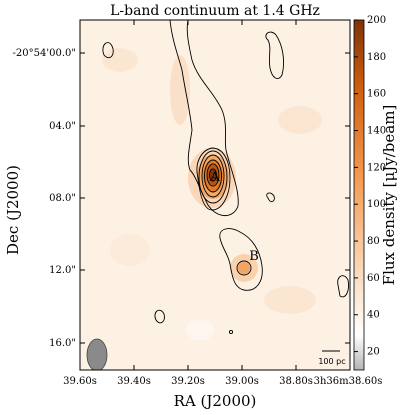  What do you see at coordinates (376, 20) in the screenshot?
I see `colorbar-tick-label: 200` at bounding box center [376, 20].